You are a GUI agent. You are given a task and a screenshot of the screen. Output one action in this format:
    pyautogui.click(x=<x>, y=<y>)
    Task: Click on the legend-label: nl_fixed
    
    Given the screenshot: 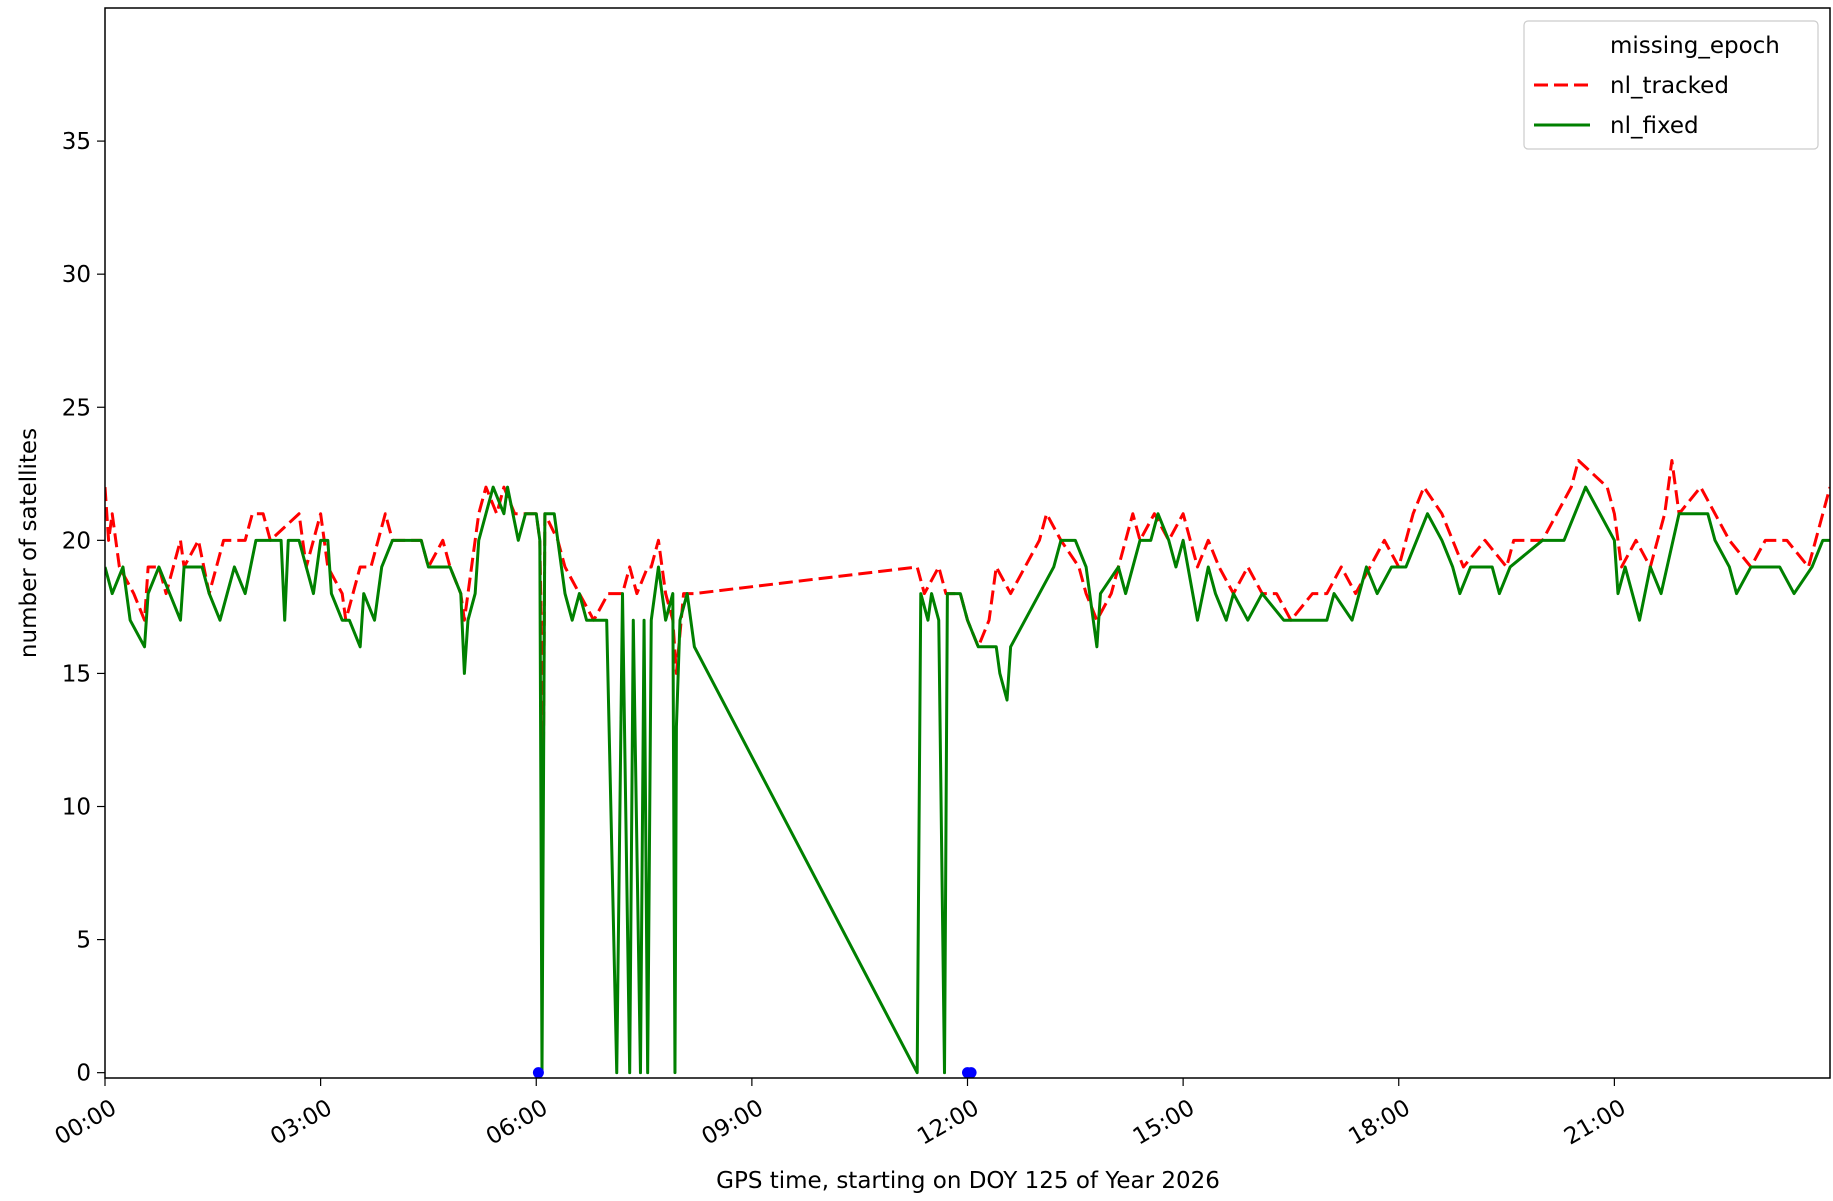 What is the action you would take?
    pyautogui.click(x=1654, y=126)
    